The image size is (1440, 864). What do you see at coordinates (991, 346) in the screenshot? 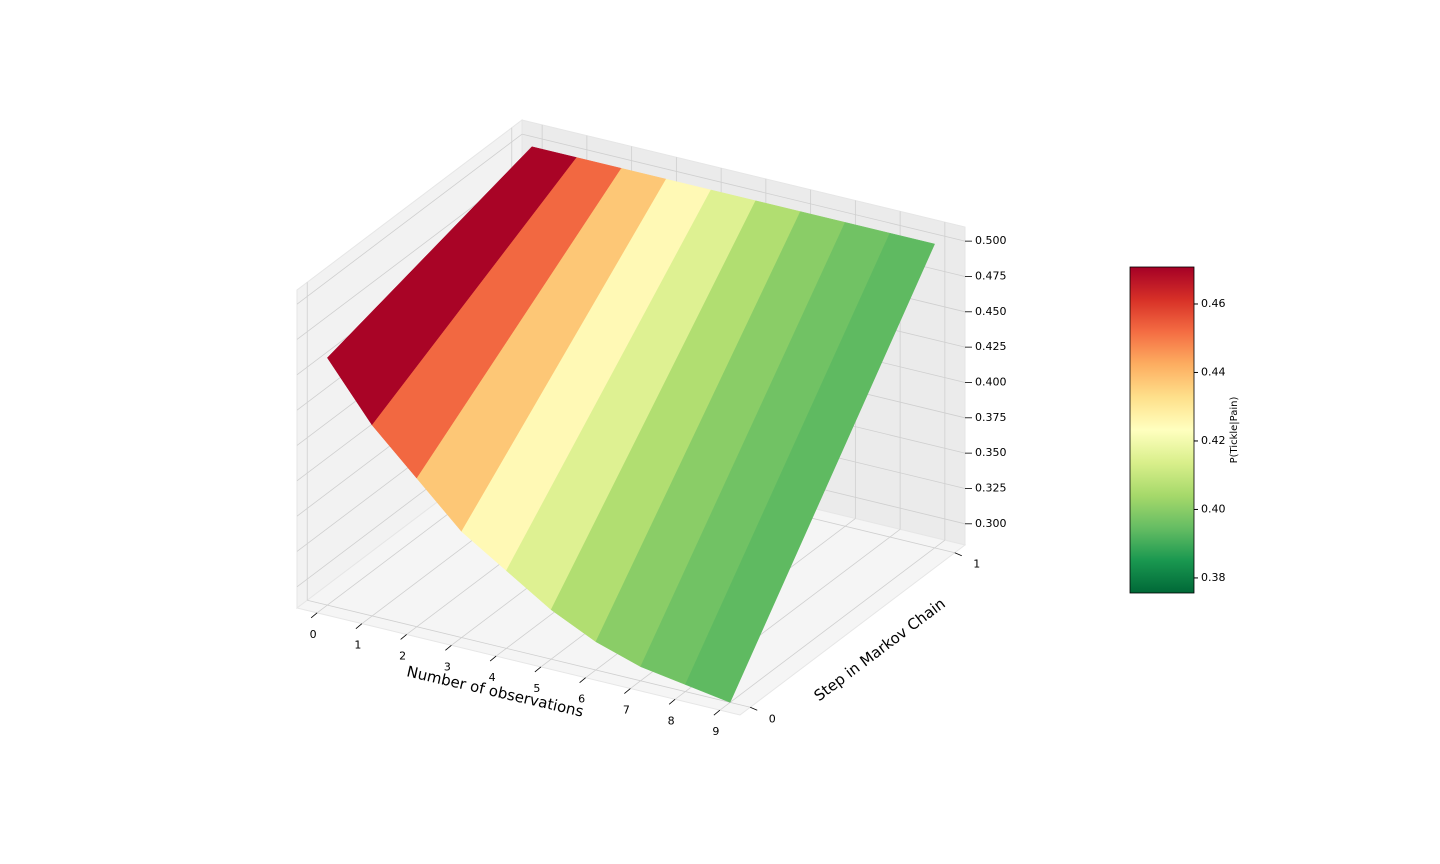
I see `z-tick-label: 0.425` at bounding box center [991, 346].